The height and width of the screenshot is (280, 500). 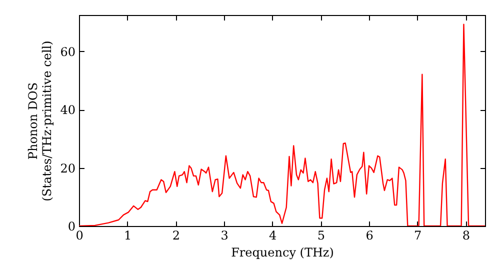 What do you see at coordinates (68, 51) in the screenshot?
I see `y-tick-label: 60` at bounding box center [68, 51].